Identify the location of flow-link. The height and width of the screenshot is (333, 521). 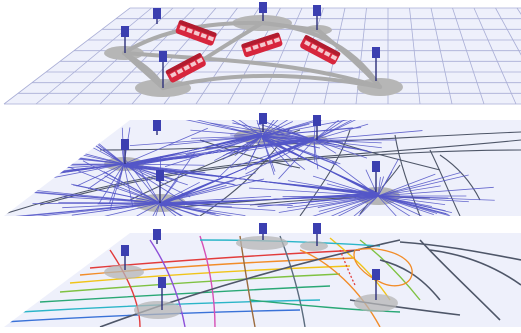
(219, 152).